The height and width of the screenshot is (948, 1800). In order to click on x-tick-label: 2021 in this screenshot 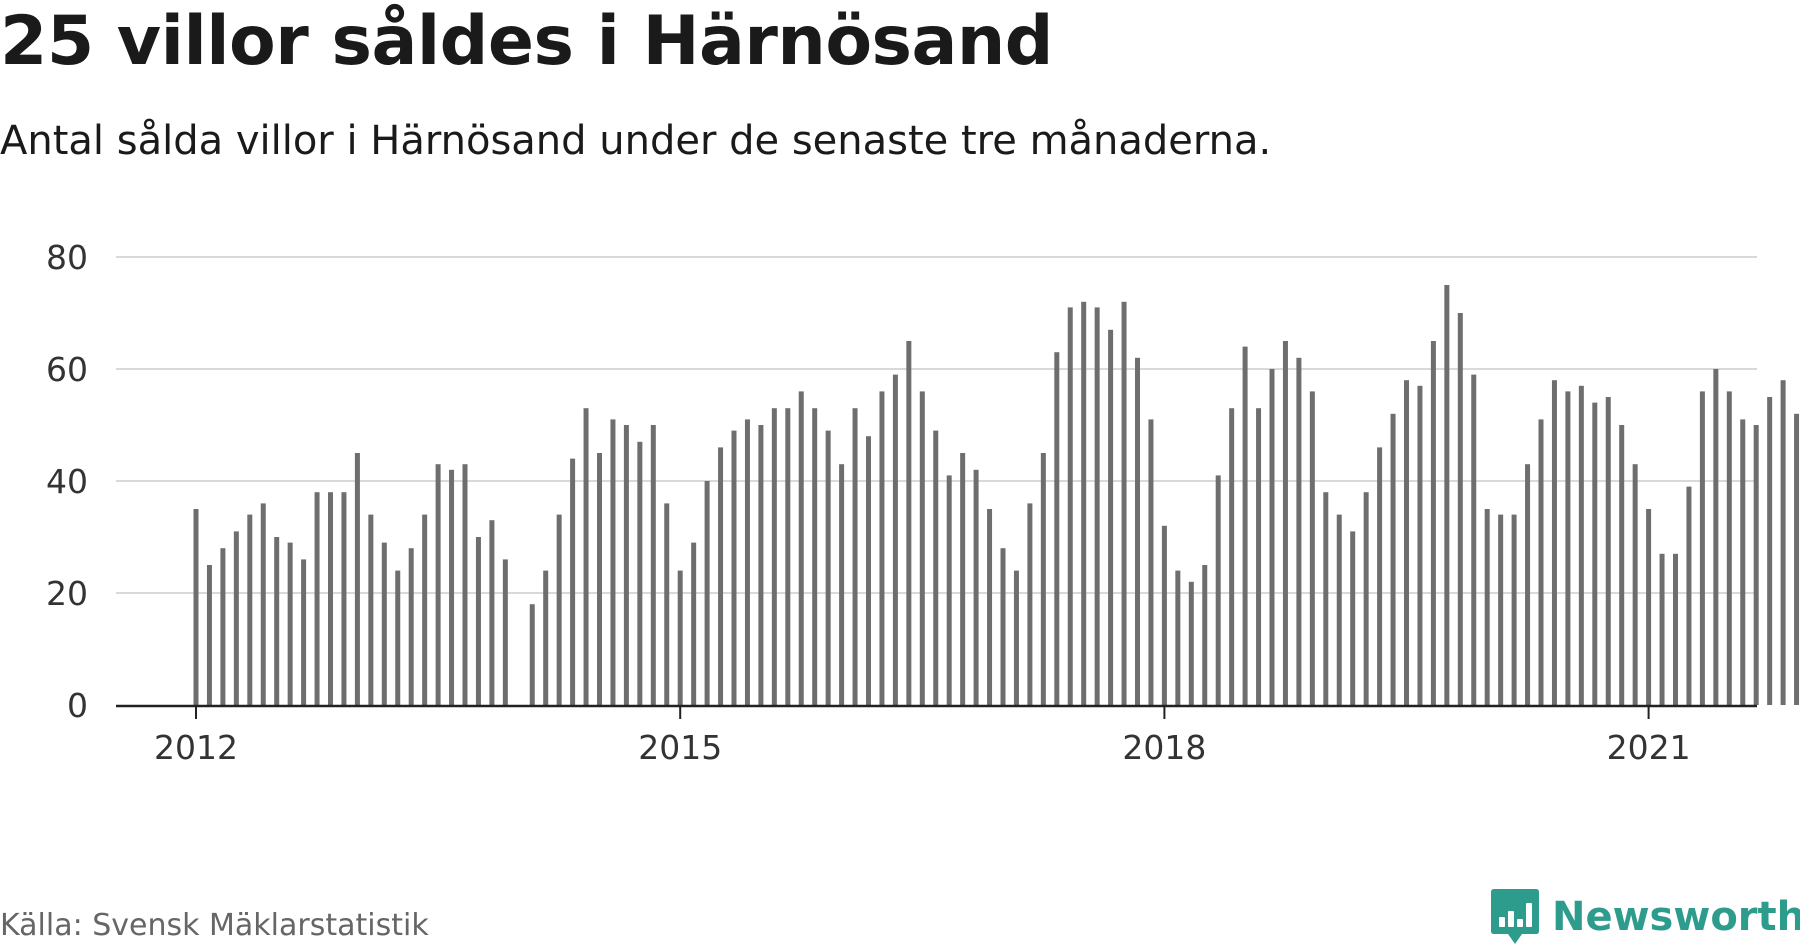, I will do `click(1649, 747)`.